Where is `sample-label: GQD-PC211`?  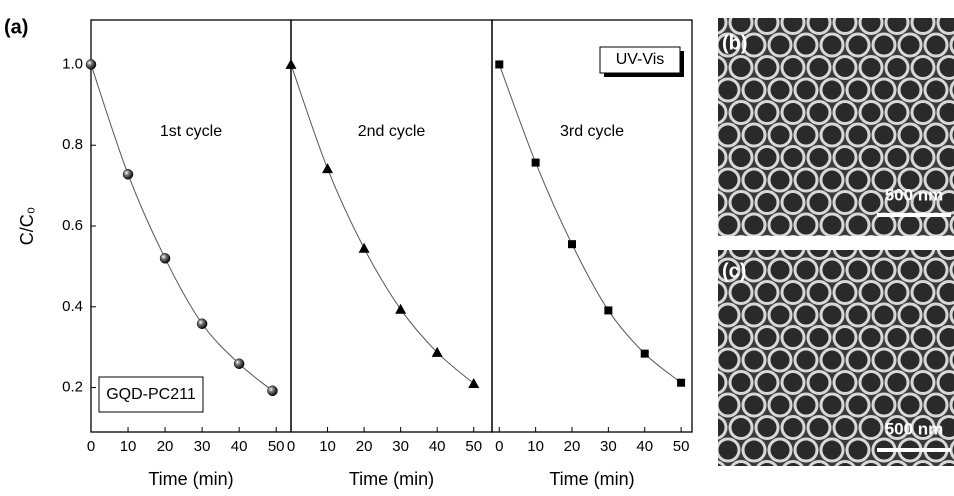
sample-label: GQD-PC211 is located at coordinates (151, 394).